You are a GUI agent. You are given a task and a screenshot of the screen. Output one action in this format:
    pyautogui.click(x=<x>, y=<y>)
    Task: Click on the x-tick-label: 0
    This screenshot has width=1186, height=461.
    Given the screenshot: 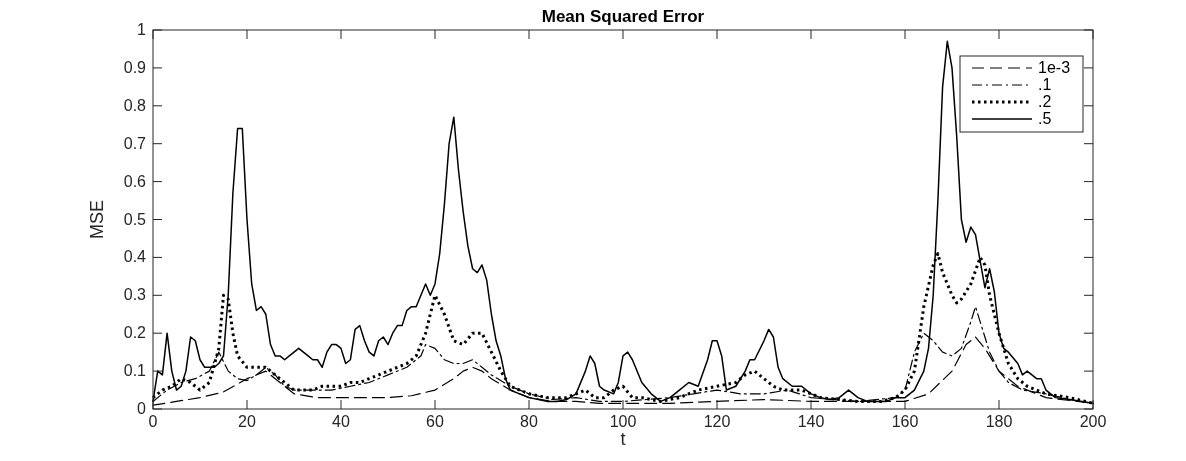 What is the action you would take?
    pyautogui.click(x=153, y=421)
    